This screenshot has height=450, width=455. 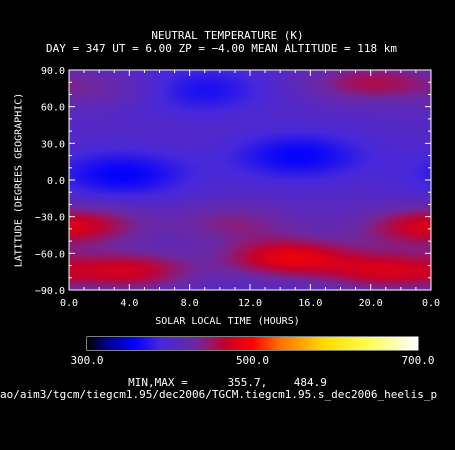 What do you see at coordinates (252, 343) in the screenshot?
I see `colorbar` at bounding box center [252, 343].